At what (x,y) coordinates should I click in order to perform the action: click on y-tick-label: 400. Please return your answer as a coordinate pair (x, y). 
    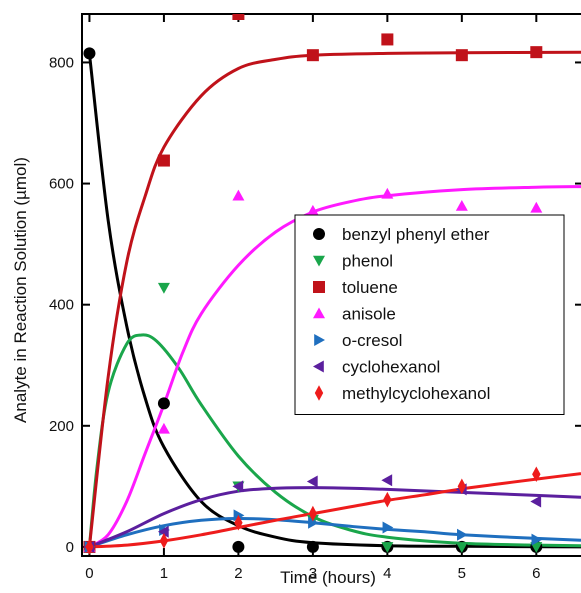
    Looking at the image, I should click on (61, 305).